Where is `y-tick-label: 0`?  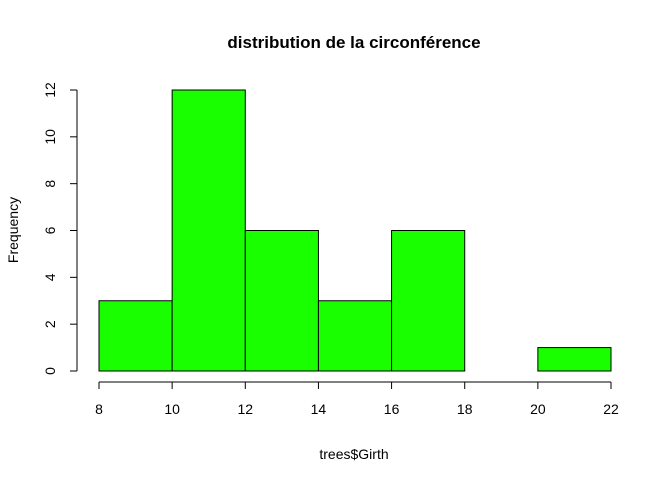 y-tick-label: 0 is located at coordinates (50, 371).